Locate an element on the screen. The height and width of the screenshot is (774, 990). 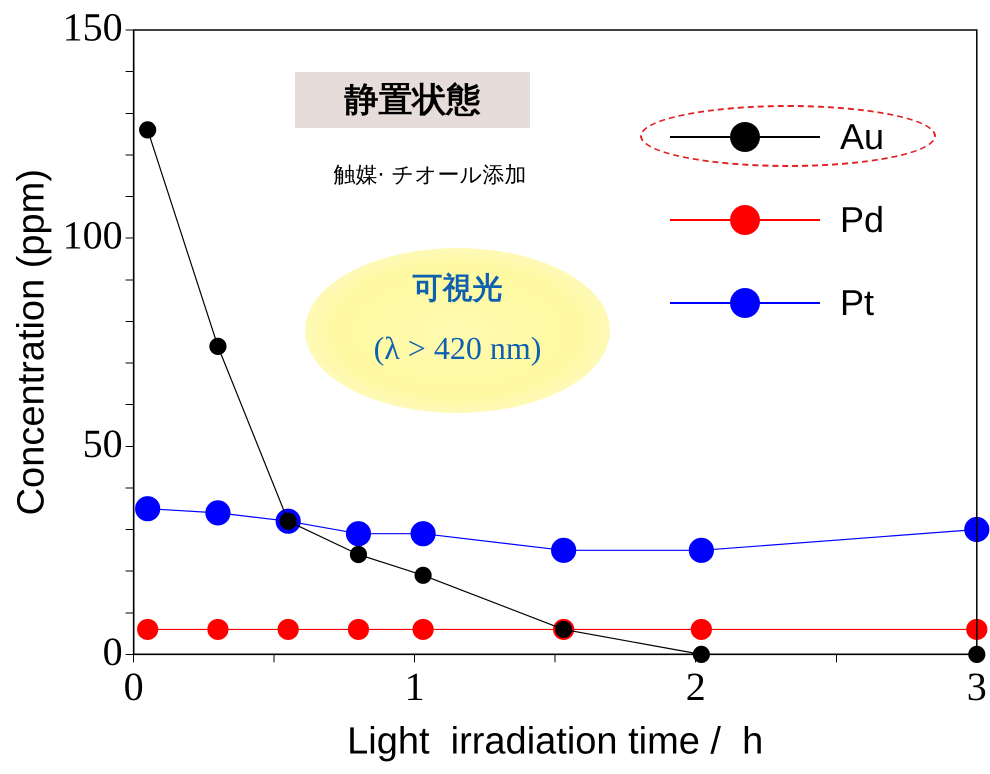
y-tick-label: 100 is located at coordinates (92, 235).